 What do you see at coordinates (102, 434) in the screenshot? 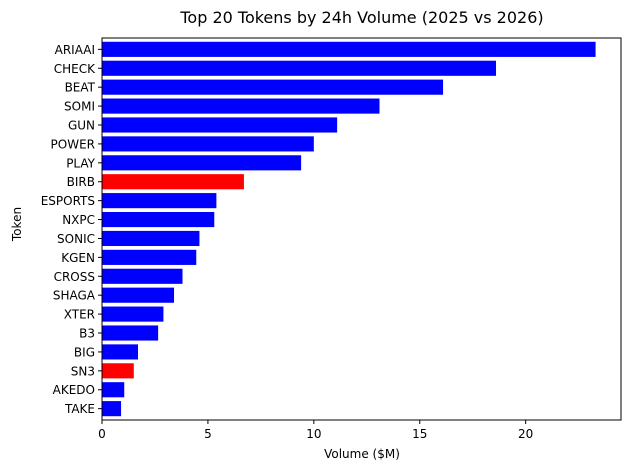
I see `x-tick-label: 0` at bounding box center [102, 434].